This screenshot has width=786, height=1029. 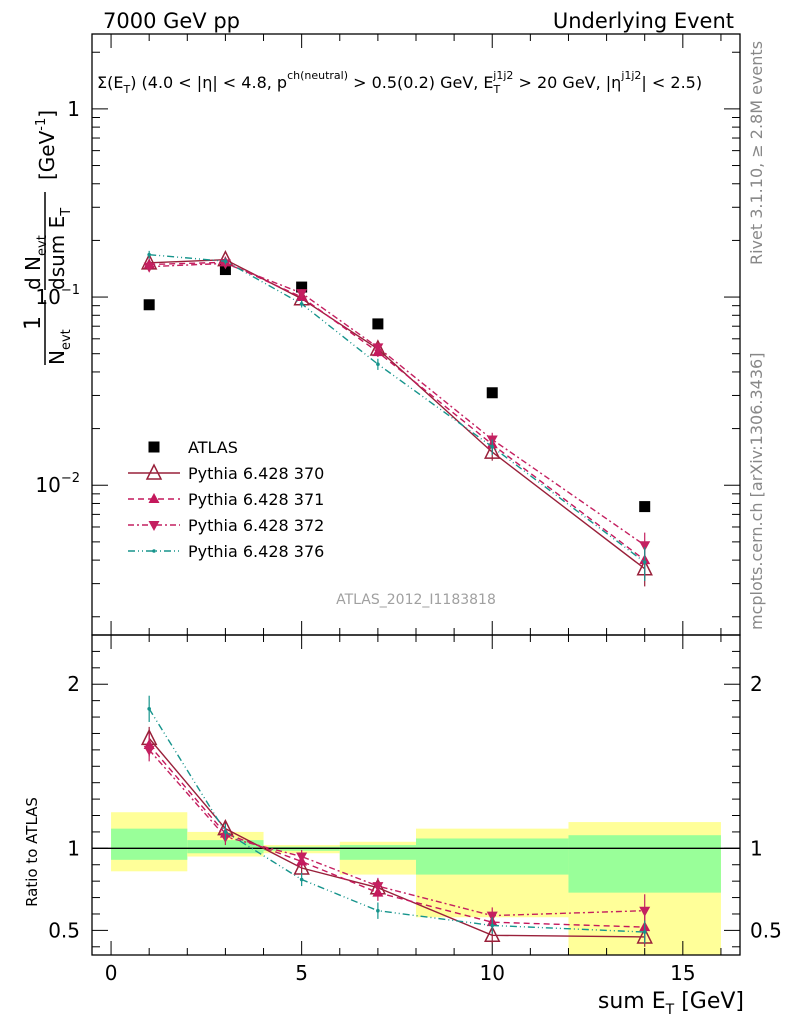 I want to click on svg-text: [GeV-1], so click(x=46, y=145).